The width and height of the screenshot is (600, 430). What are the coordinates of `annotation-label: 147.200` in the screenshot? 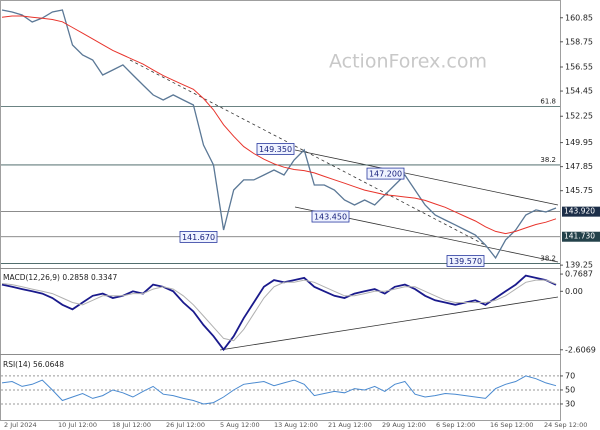 It's located at (385, 174).